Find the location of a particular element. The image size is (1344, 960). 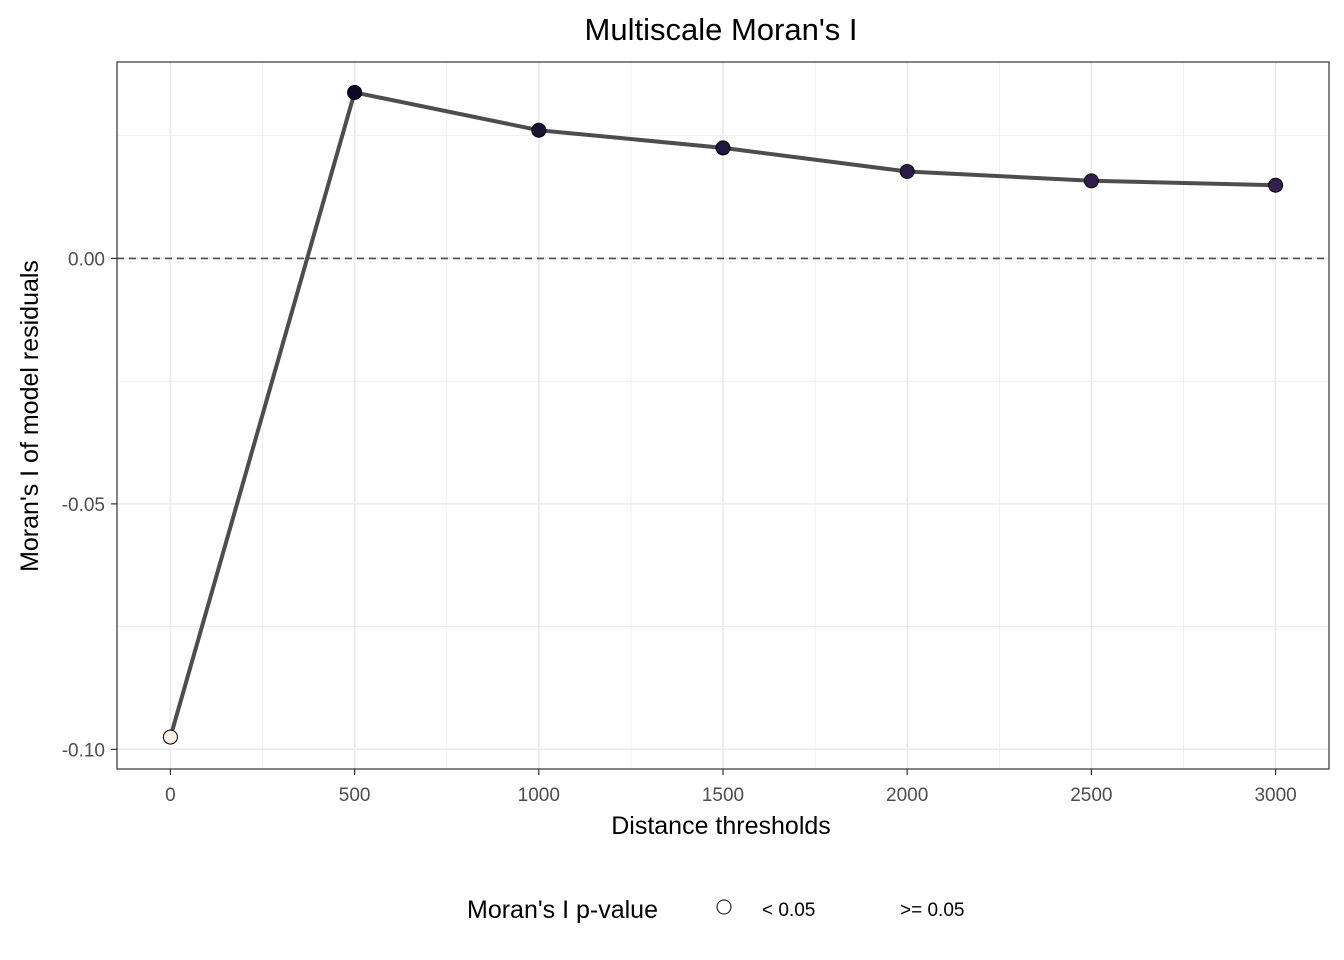

x-axis-ticks: 0 500 1000 1500 2000 2500 3000 is located at coordinates (731, 787).